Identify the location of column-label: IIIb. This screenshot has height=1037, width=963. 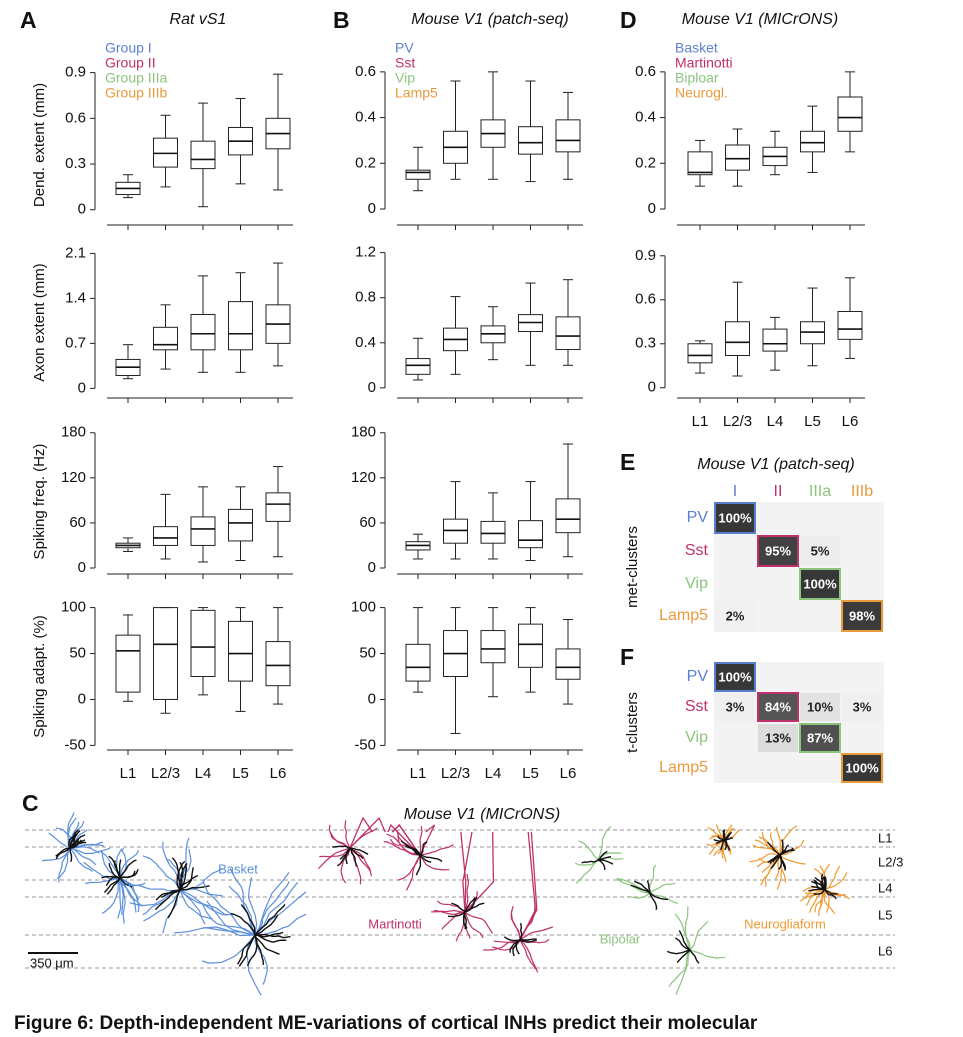
(862, 491).